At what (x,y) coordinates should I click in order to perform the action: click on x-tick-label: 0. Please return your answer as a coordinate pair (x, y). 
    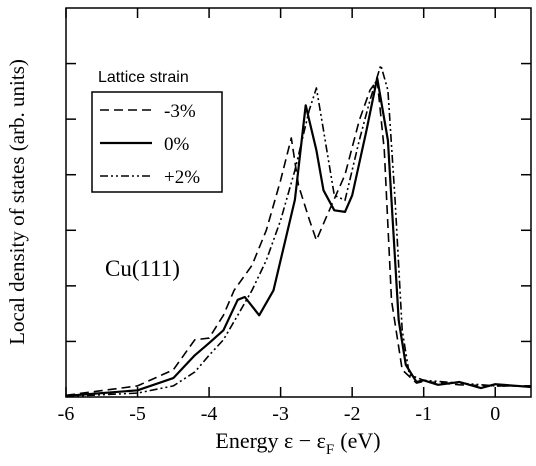
    Looking at the image, I should click on (495, 414).